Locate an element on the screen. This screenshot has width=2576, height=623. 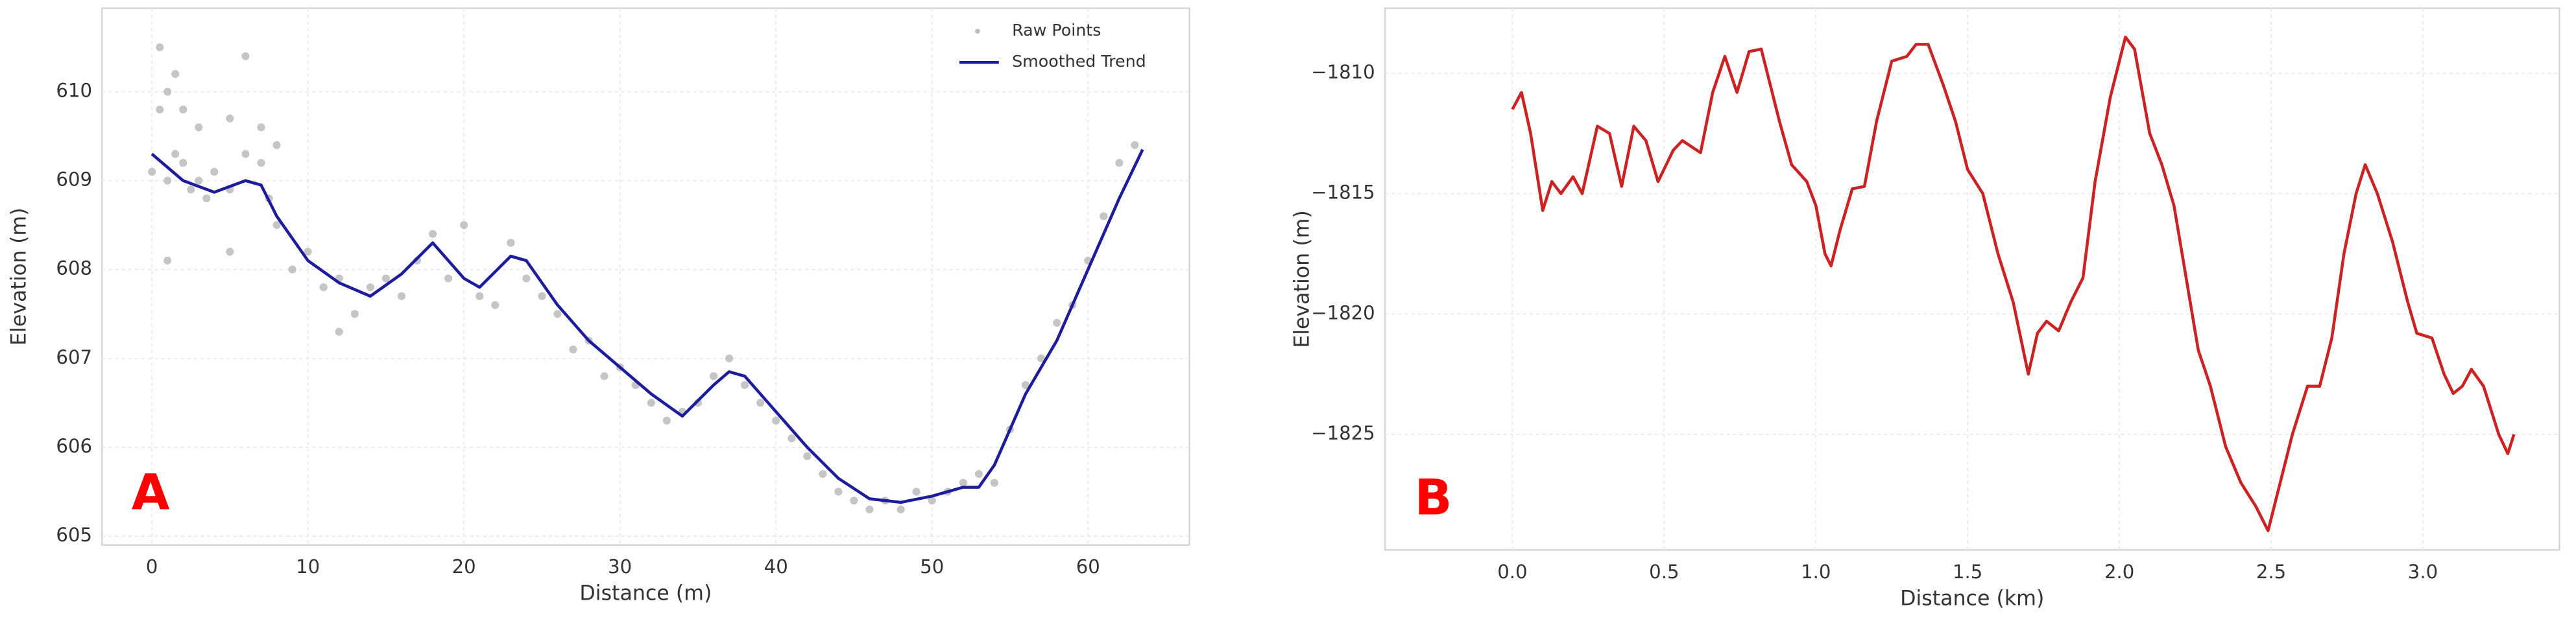
y-tick-label: −1820 is located at coordinates (1343, 312).